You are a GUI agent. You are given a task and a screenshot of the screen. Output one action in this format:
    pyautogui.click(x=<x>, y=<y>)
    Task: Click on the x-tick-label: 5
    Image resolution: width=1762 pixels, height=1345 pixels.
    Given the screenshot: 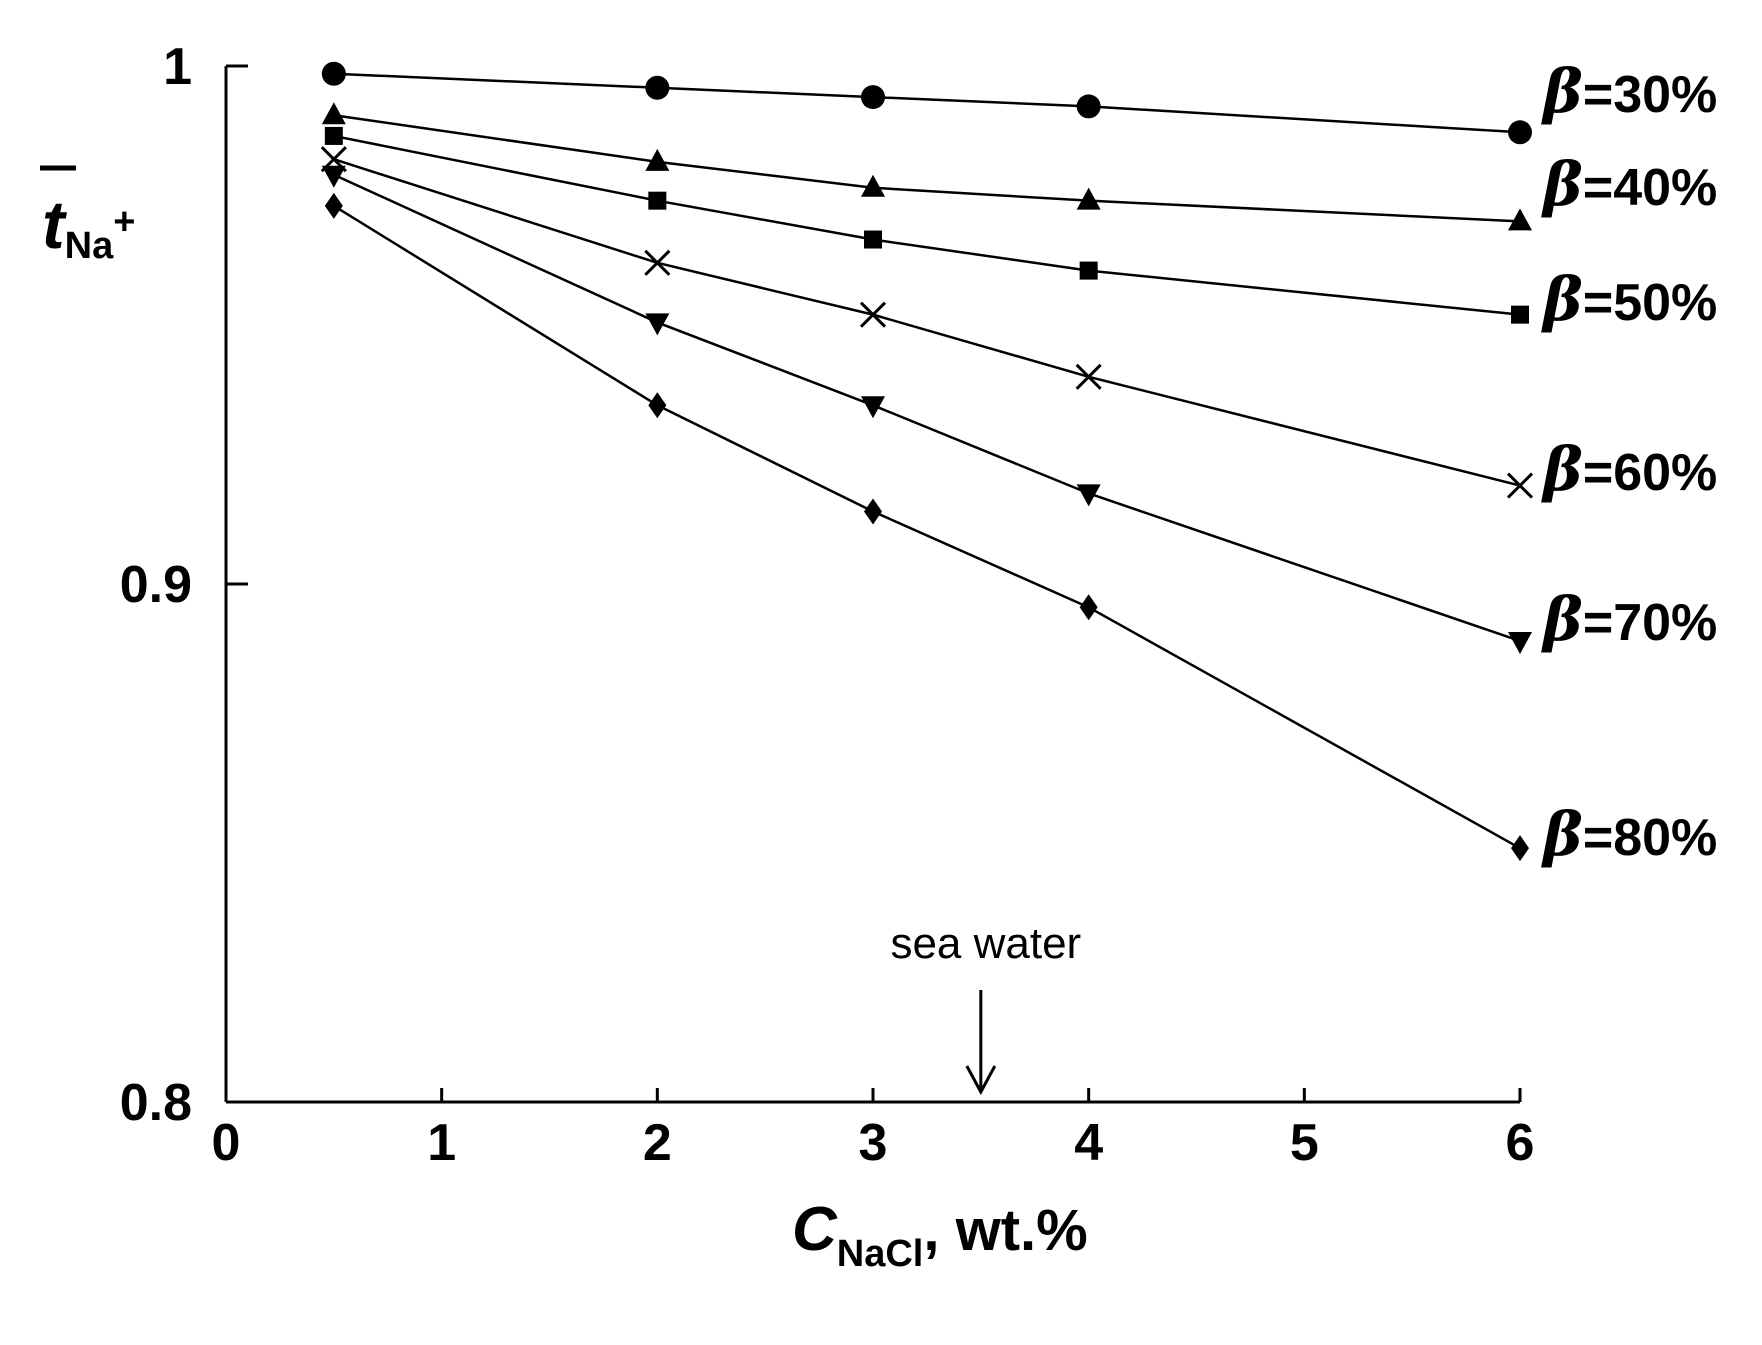 What is the action you would take?
    pyautogui.click(x=1304, y=1143)
    